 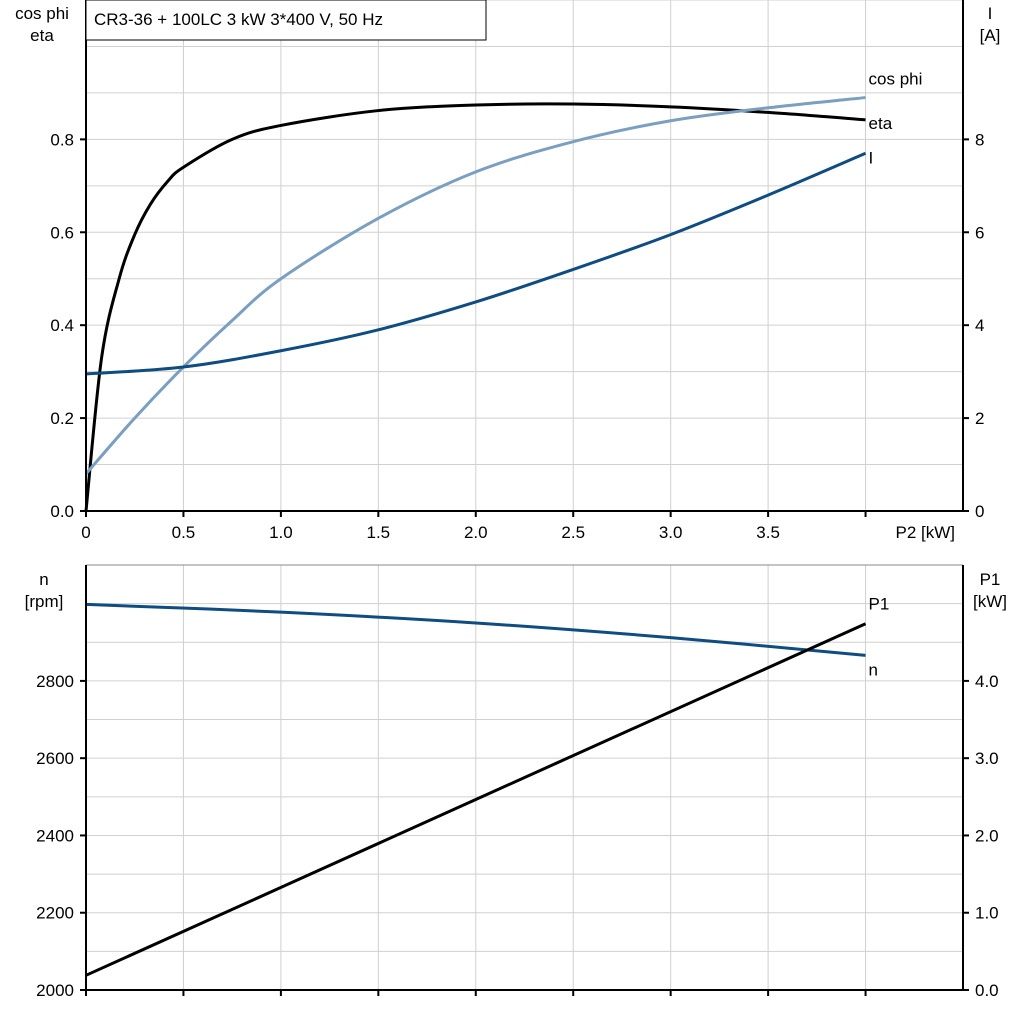 I want to click on y-axis-label-left: [rpm], so click(x=44, y=601).